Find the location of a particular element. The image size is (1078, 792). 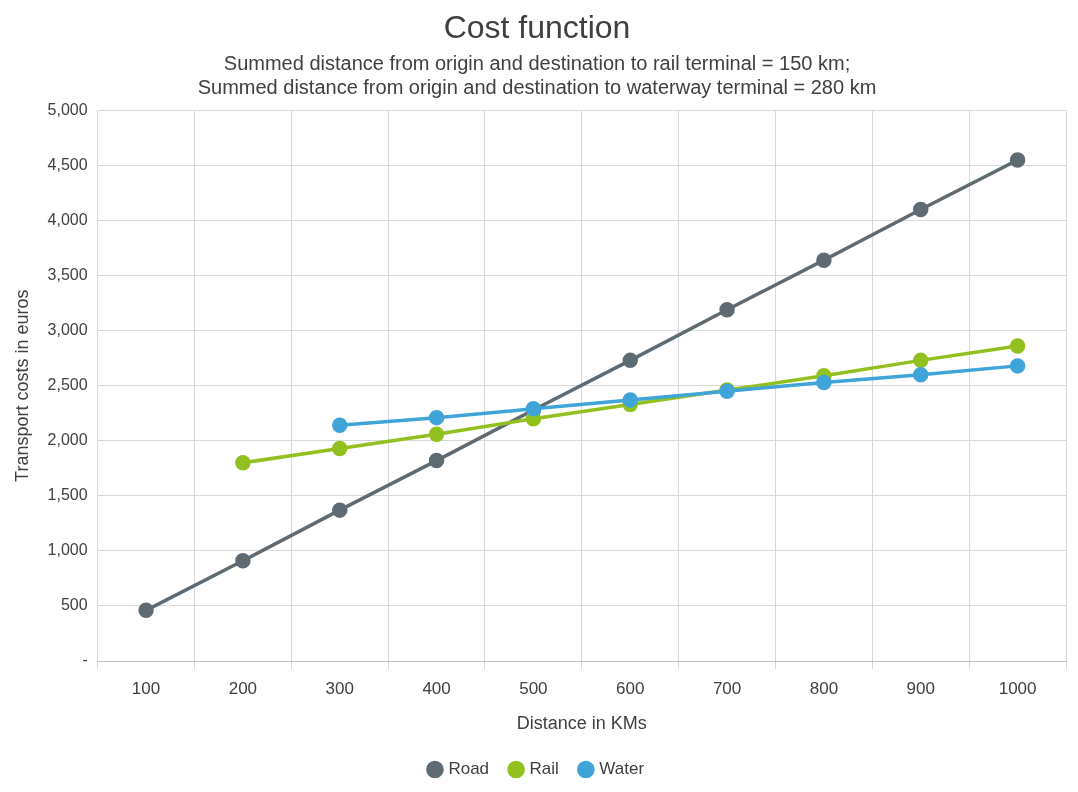

x-tick-label: 300 is located at coordinates (339, 688).